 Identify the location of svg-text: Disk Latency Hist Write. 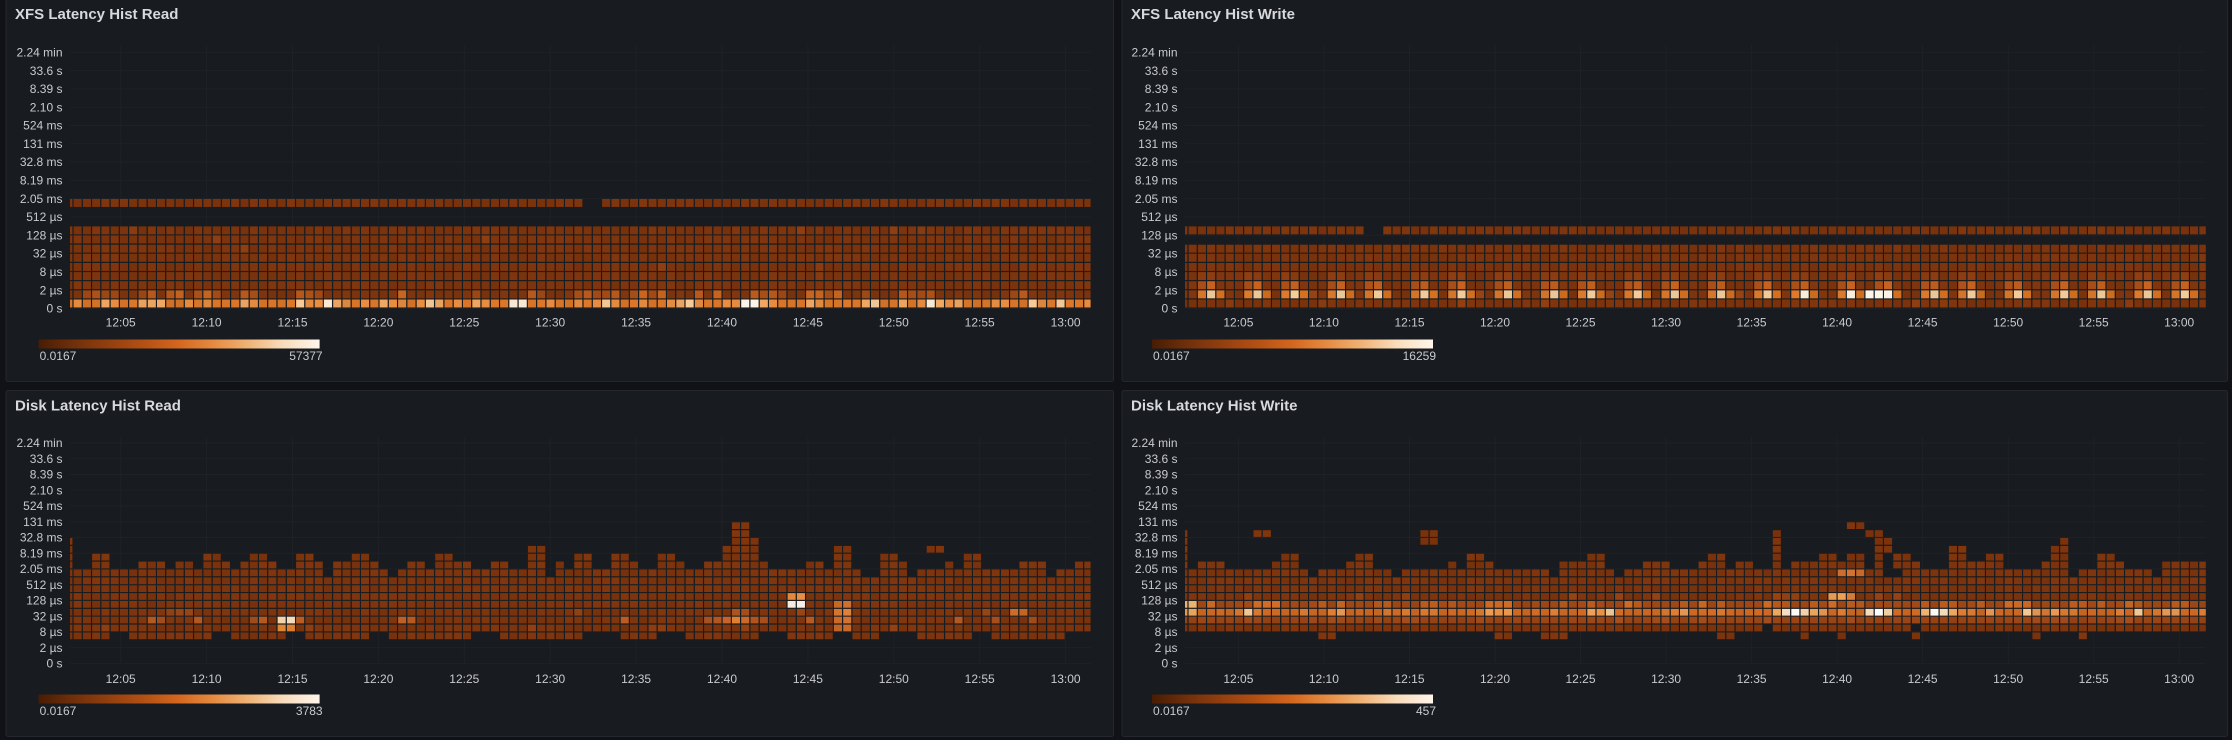
(1214, 406).